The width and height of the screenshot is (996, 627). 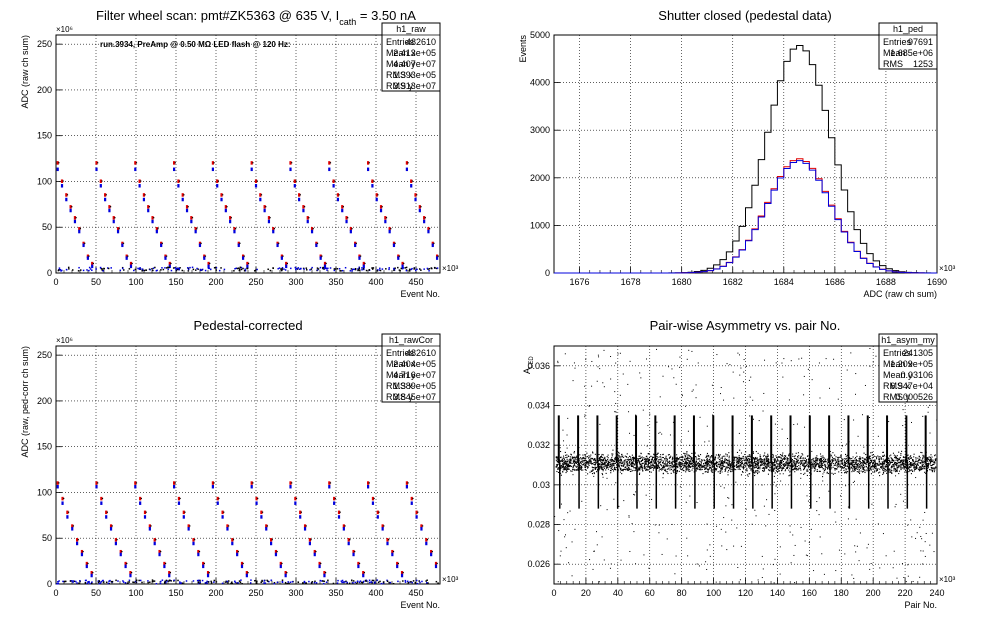 What do you see at coordinates (421, 42) in the screenshot?
I see `stats-value: 482610` at bounding box center [421, 42].